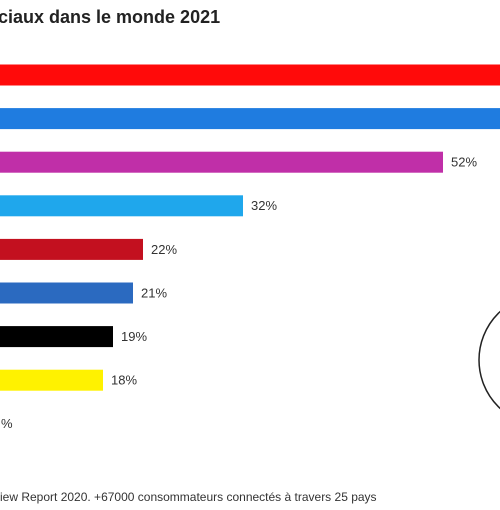  What do you see at coordinates (134, 336) in the screenshot?
I see `value-label: 19%` at bounding box center [134, 336].